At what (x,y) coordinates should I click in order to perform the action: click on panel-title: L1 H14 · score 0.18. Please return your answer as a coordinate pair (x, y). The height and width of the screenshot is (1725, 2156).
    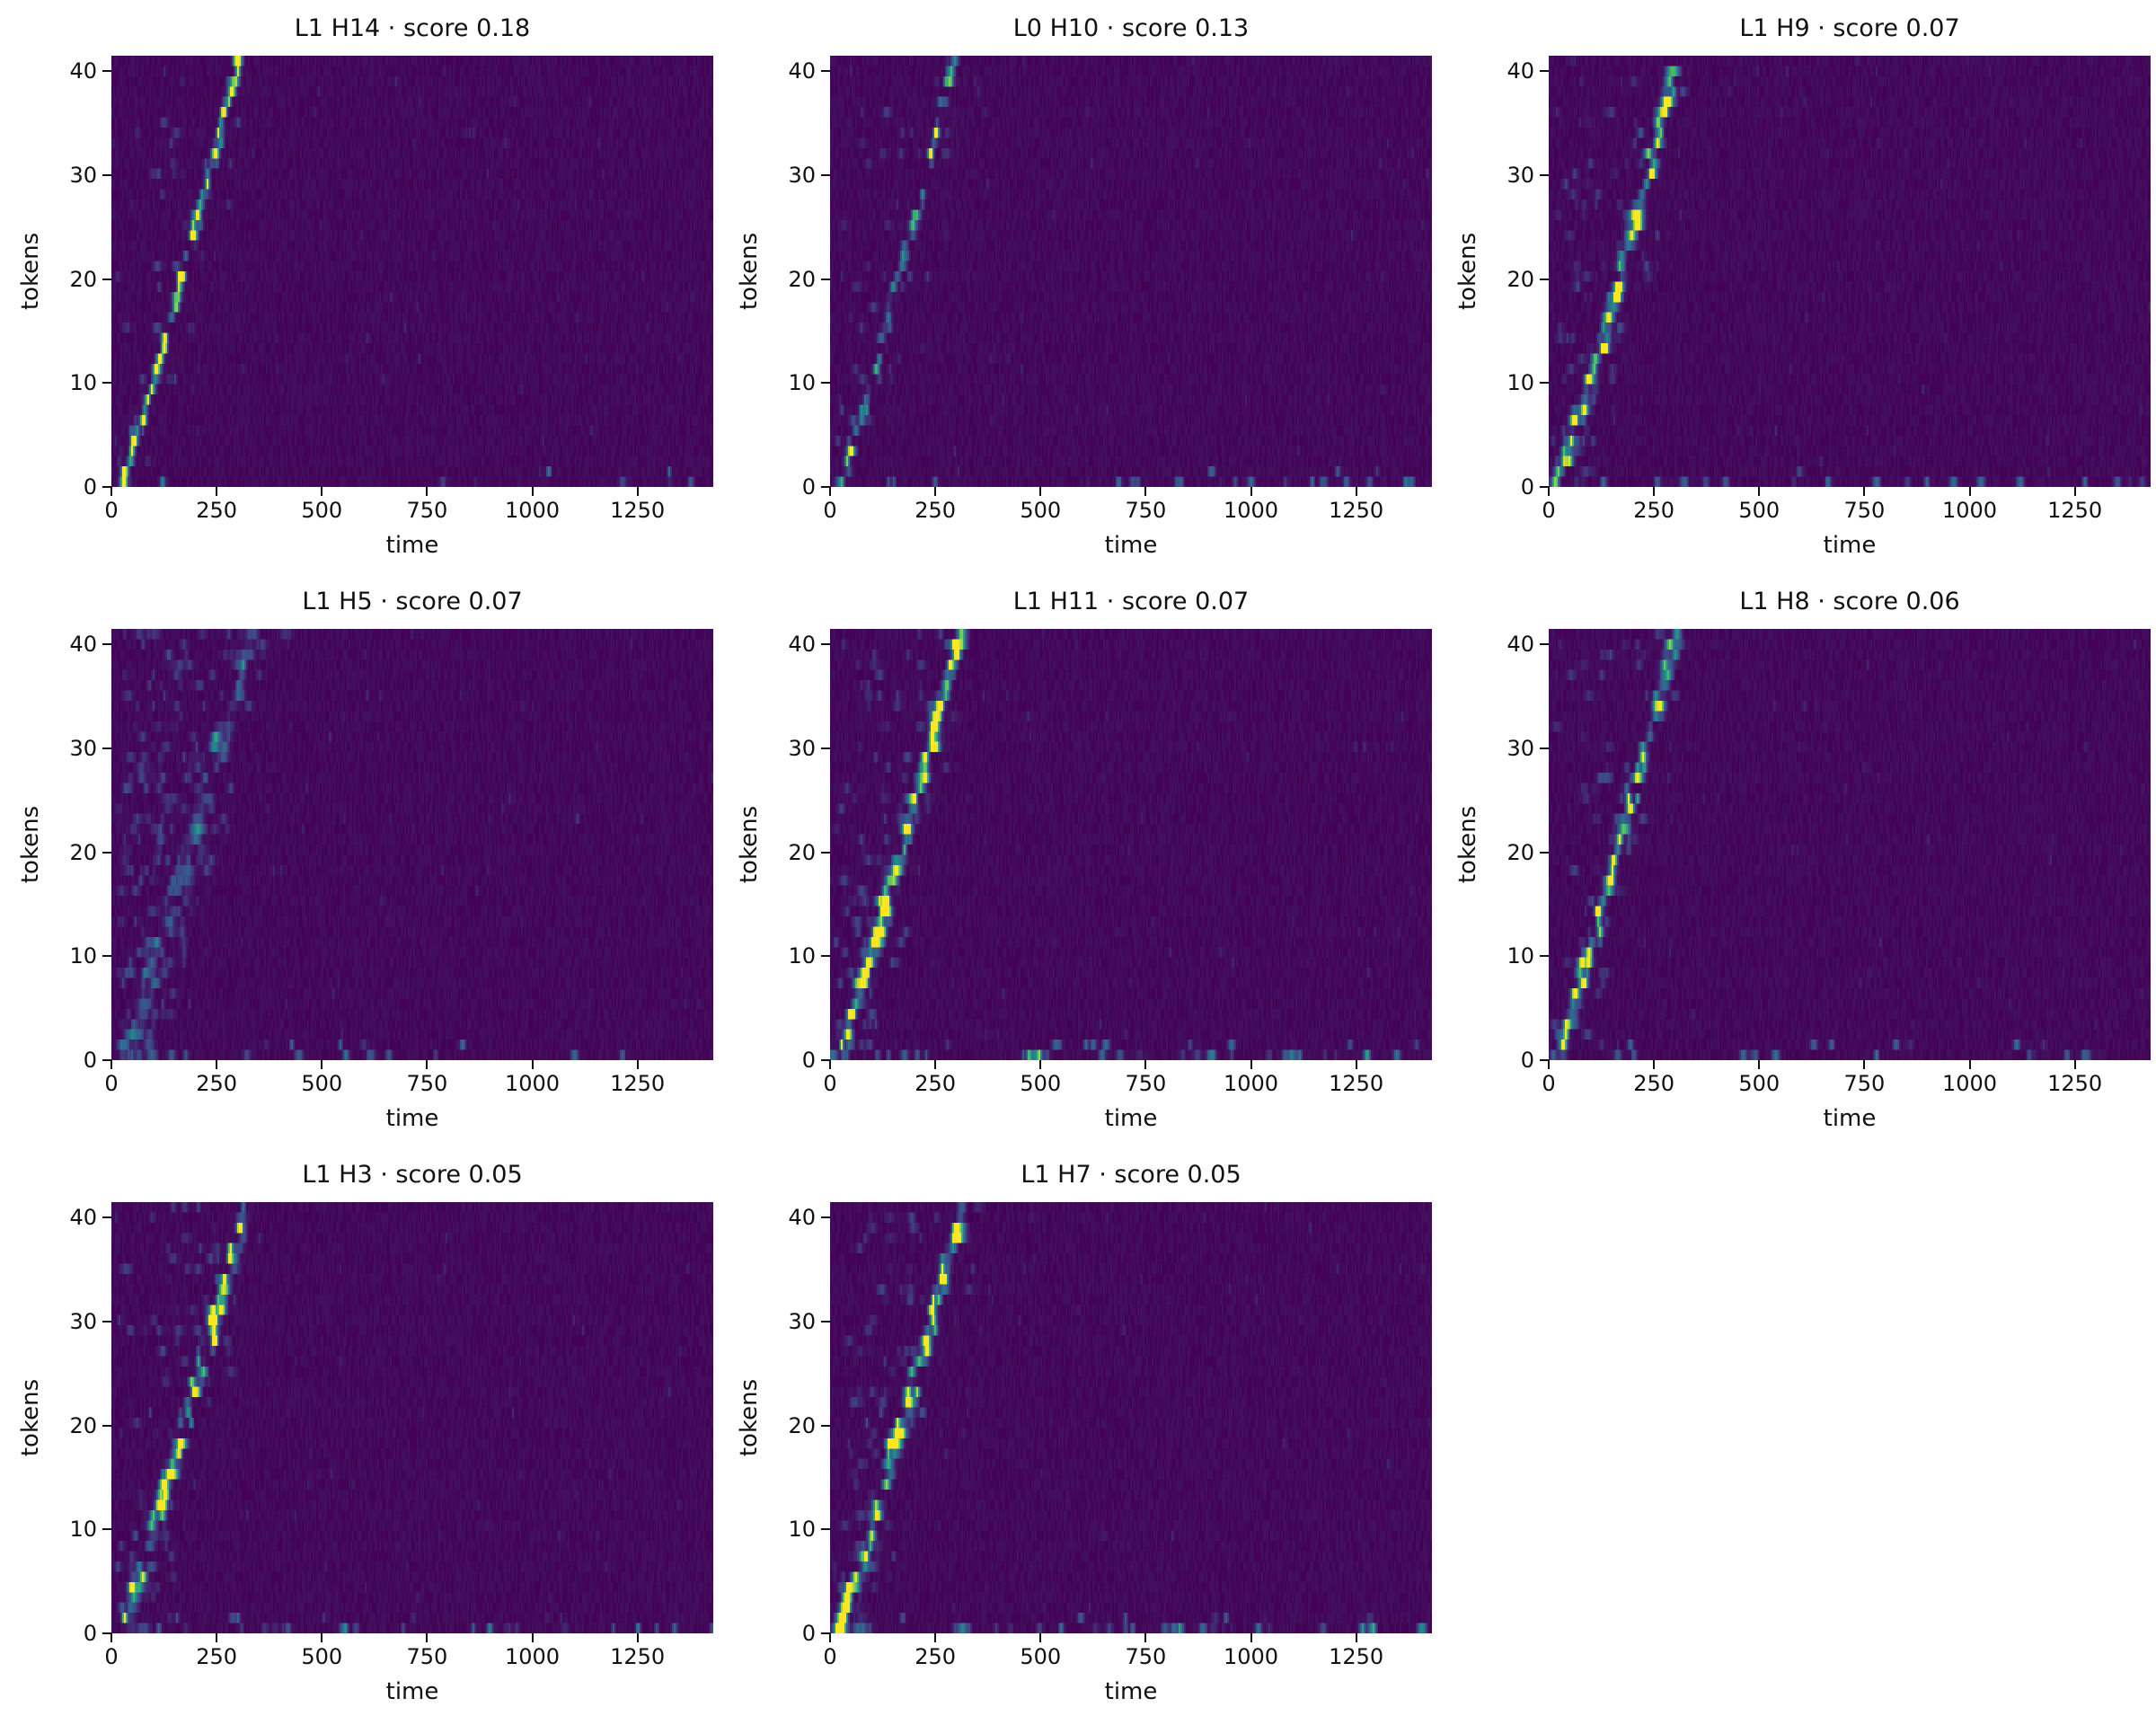
    Looking at the image, I should click on (412, 28).